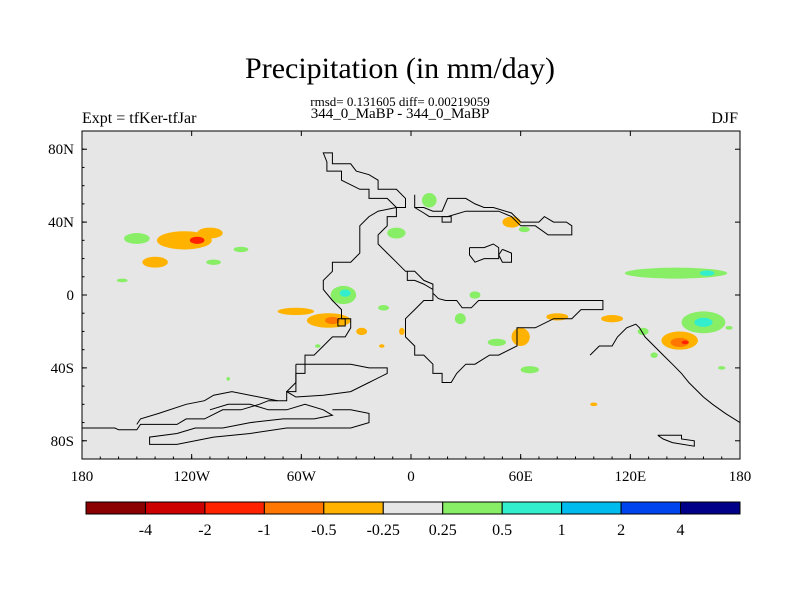  I want to click on y-tick-label: 80S, so click(62, 442).